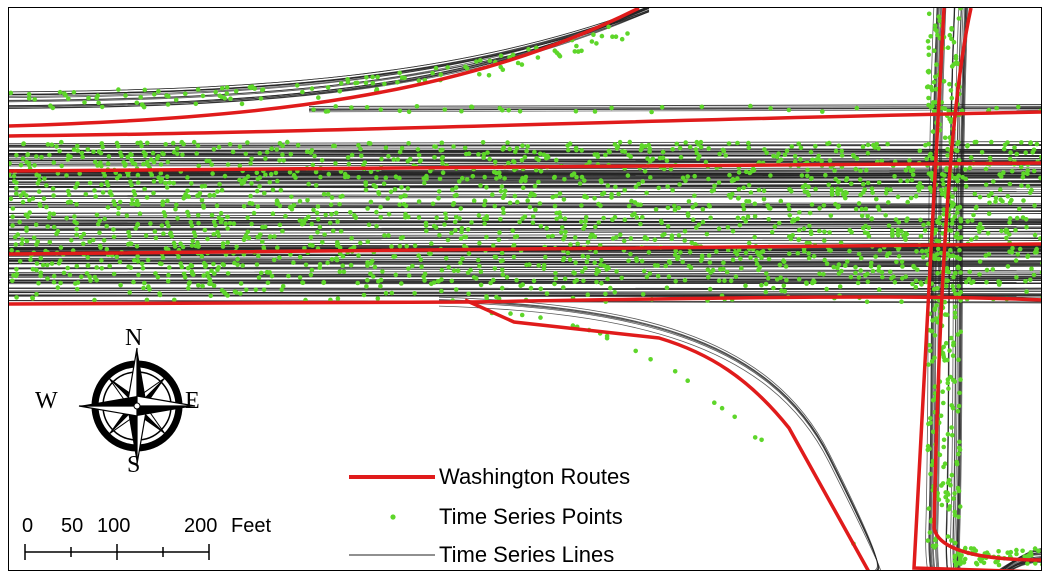  Describe the element at coordinates (674, 105) in the screenshot. I see `time-series-line` at that location.